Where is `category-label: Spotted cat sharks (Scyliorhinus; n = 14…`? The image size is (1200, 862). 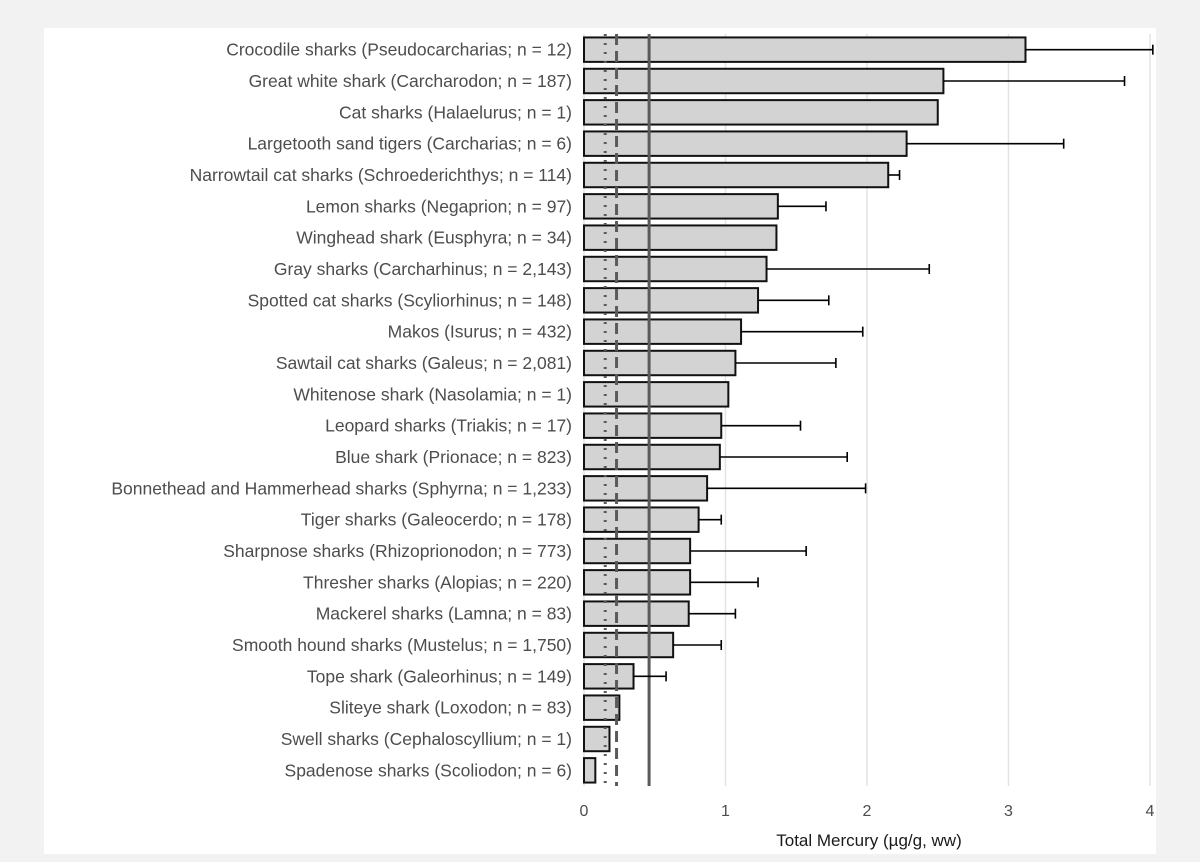 category-label: Spotted cat sharks (Scyliorhinus; n = 14… is located at coordinates (410, 300).